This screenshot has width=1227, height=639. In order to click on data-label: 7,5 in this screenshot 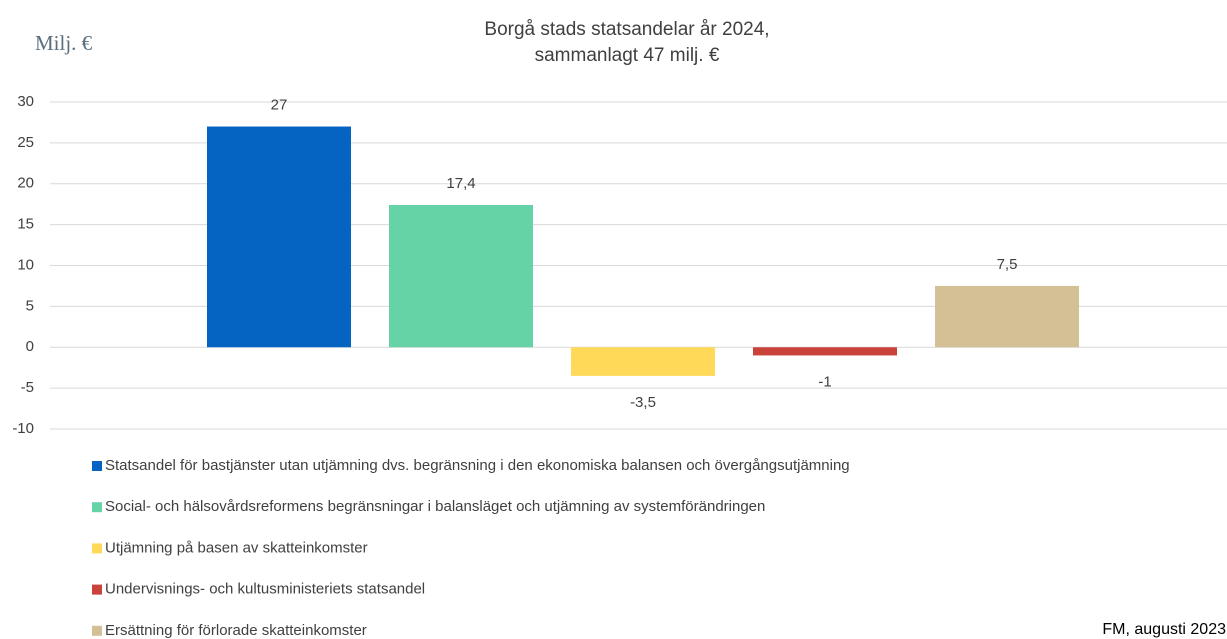, I will do `click(1007, 264)`.